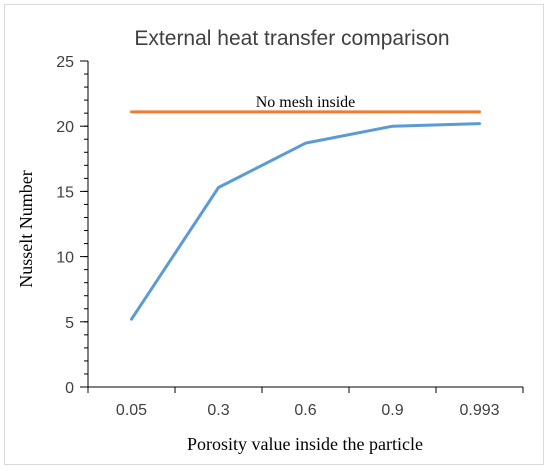 The height and width of the screenshot is (471, 550). Describe the element at coordinates (291, 38) in the screenshot. I see `chart-title: External heat transfer comparison` at that location.